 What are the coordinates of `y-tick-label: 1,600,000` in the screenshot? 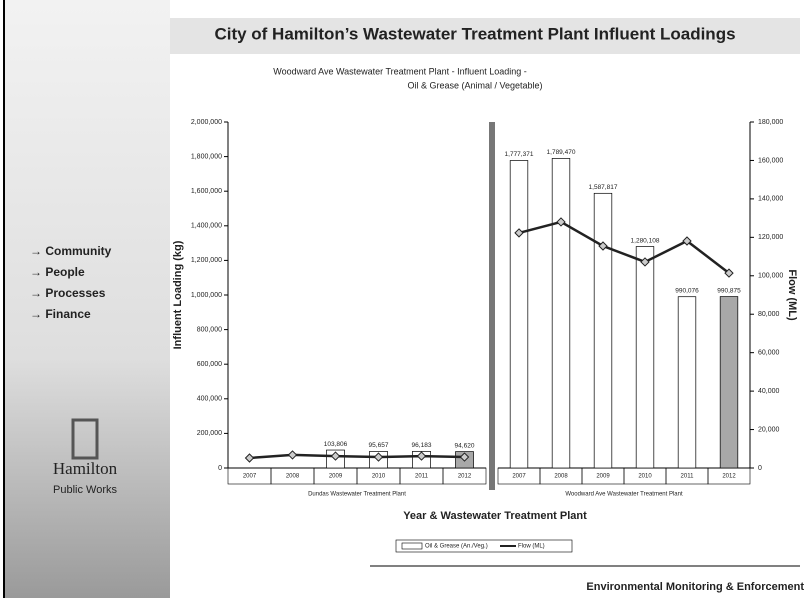 It's located at (206, 191).